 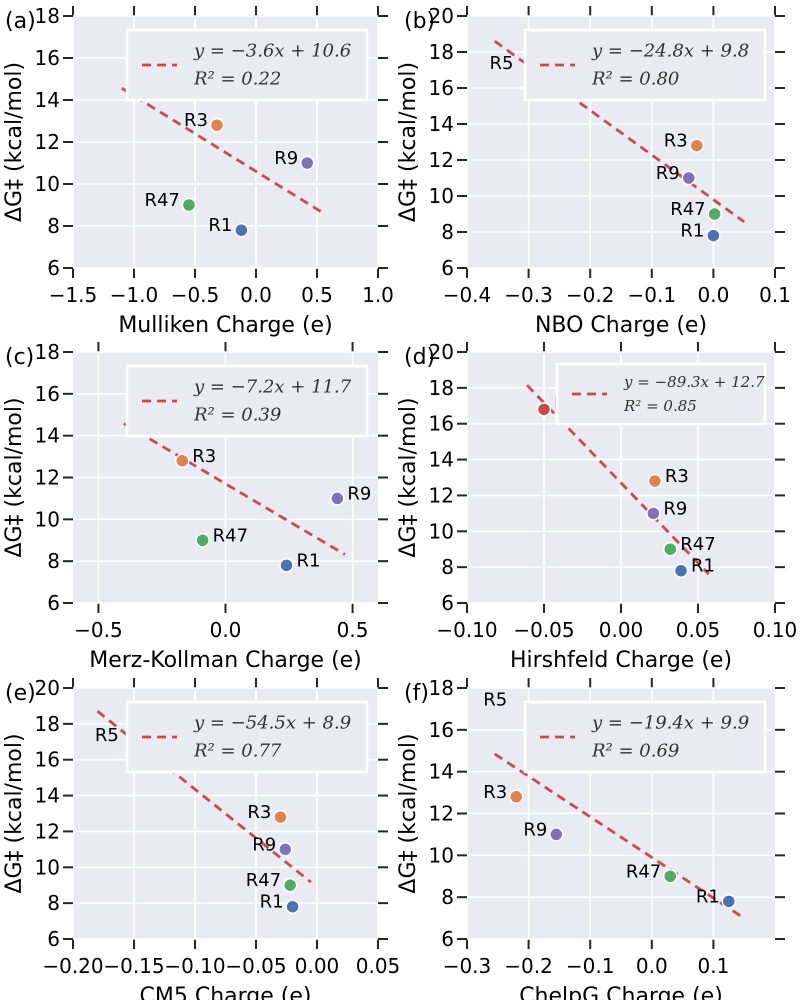 I want to click on x-tick-label: −0.5, so click(x=98, y=630).